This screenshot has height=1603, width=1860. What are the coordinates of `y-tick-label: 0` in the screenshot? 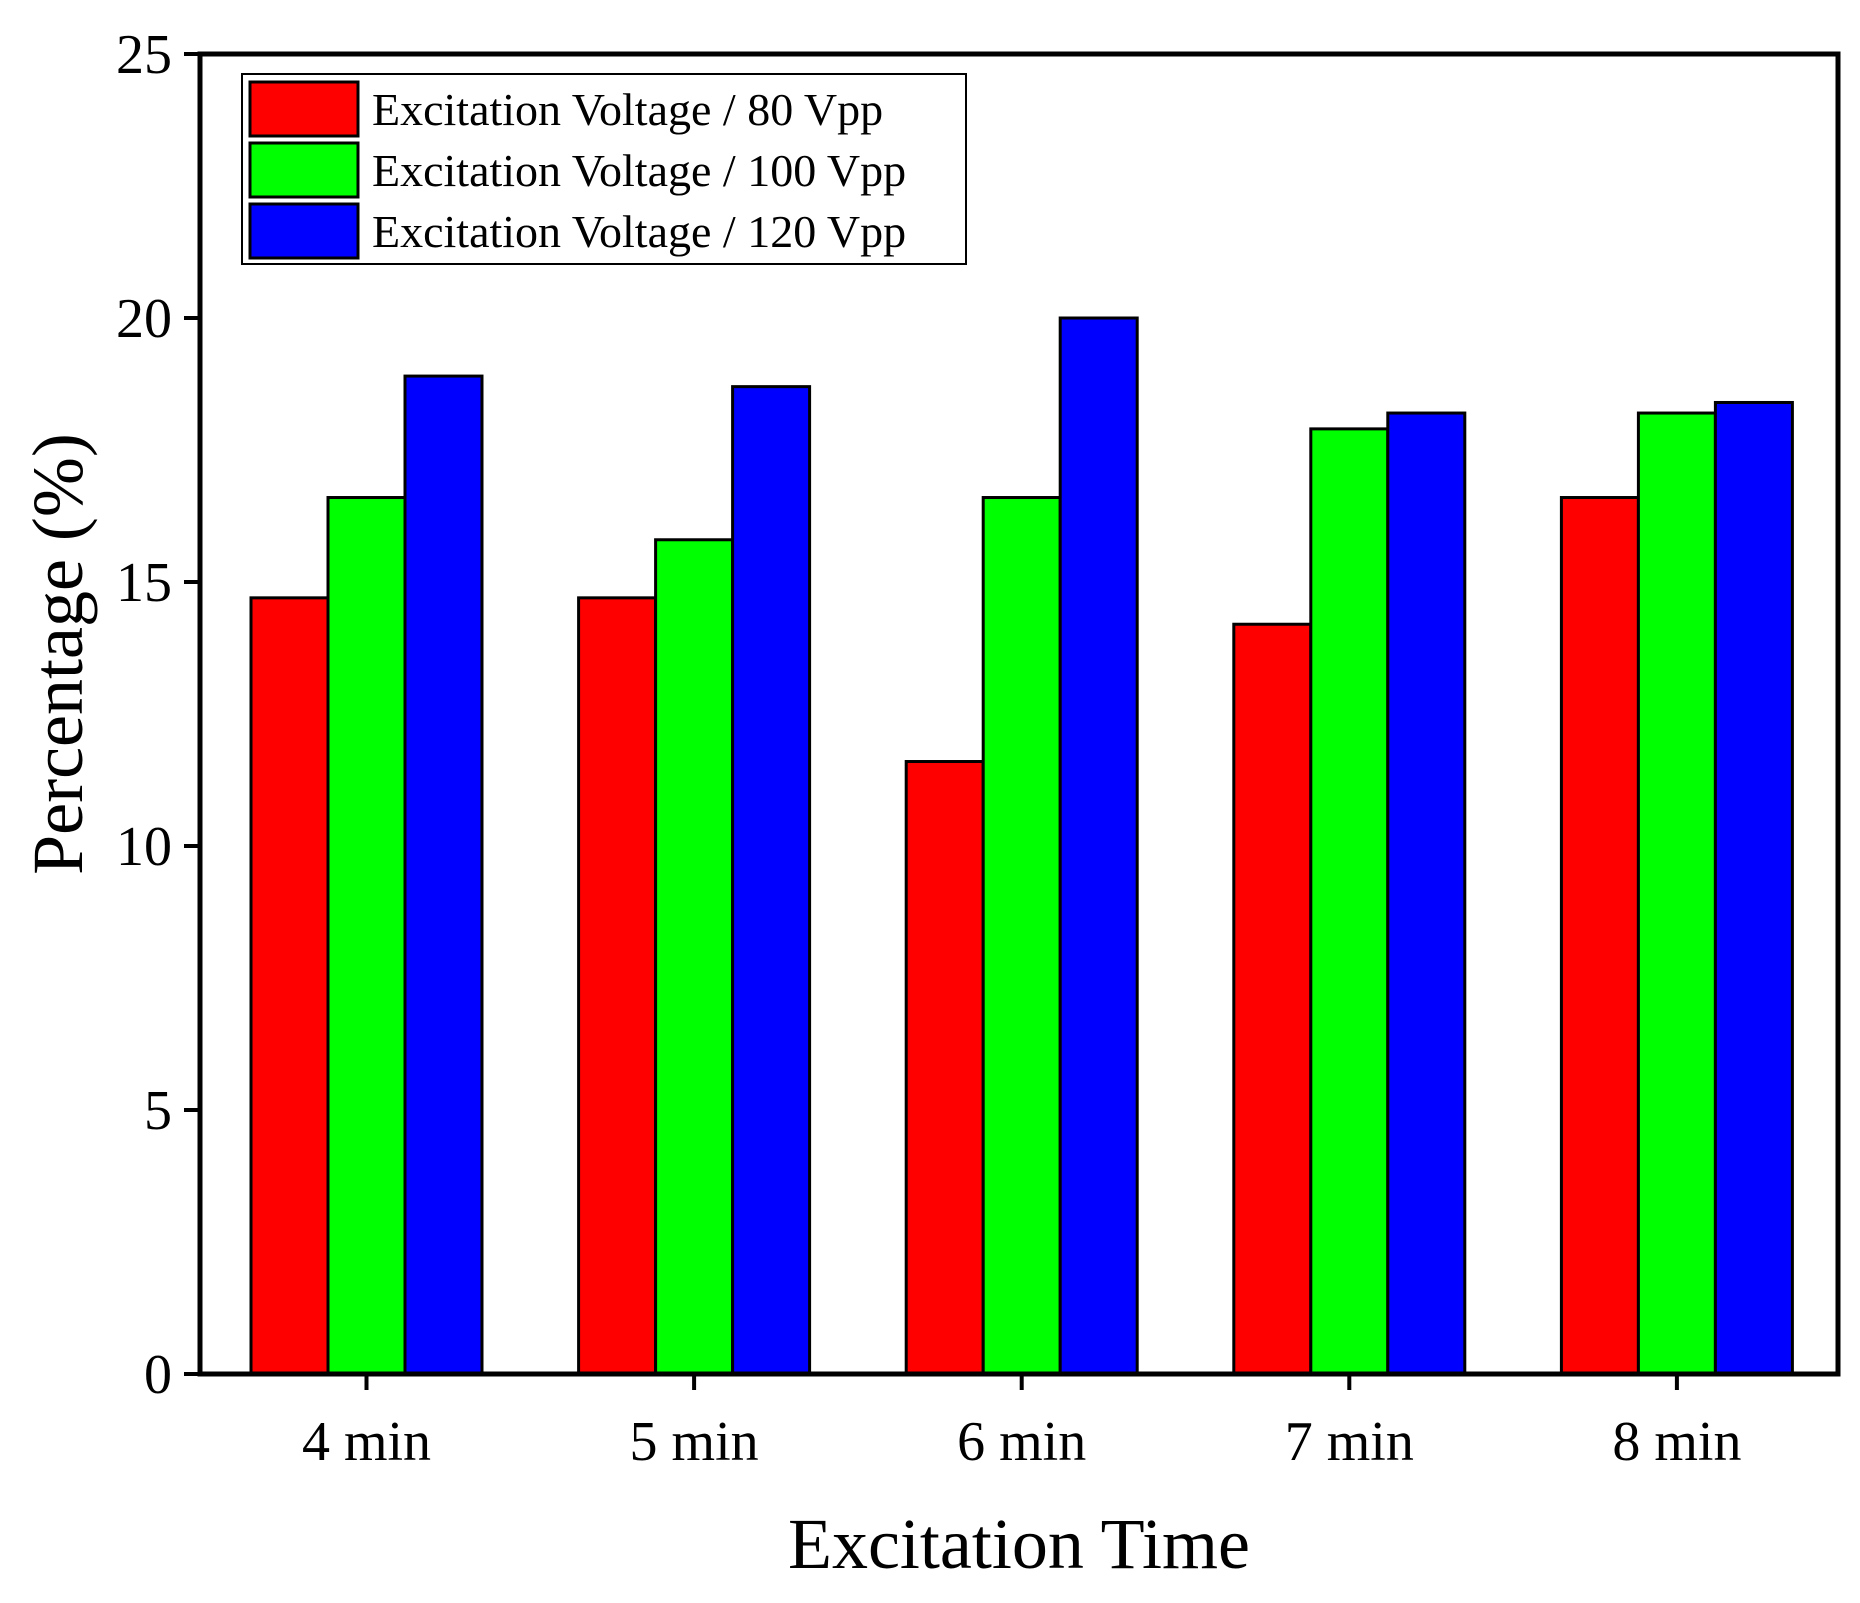 It's located at (158, 1375).